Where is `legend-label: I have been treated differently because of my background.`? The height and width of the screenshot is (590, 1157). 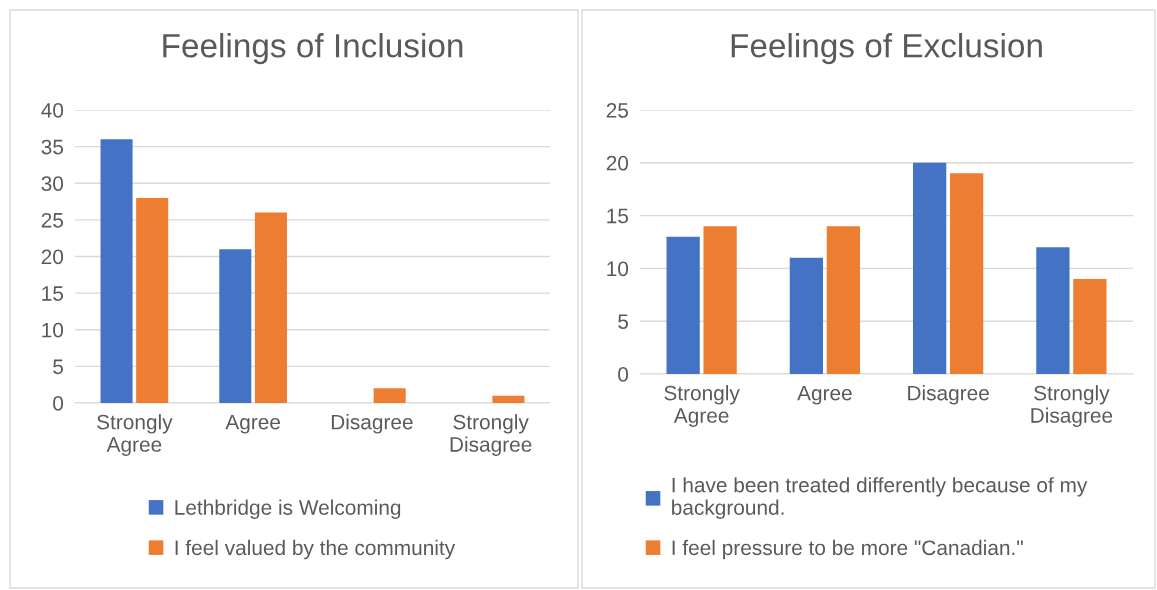 legend-label: I have been treated differently because of my background. is located at coordinates (880, 498).